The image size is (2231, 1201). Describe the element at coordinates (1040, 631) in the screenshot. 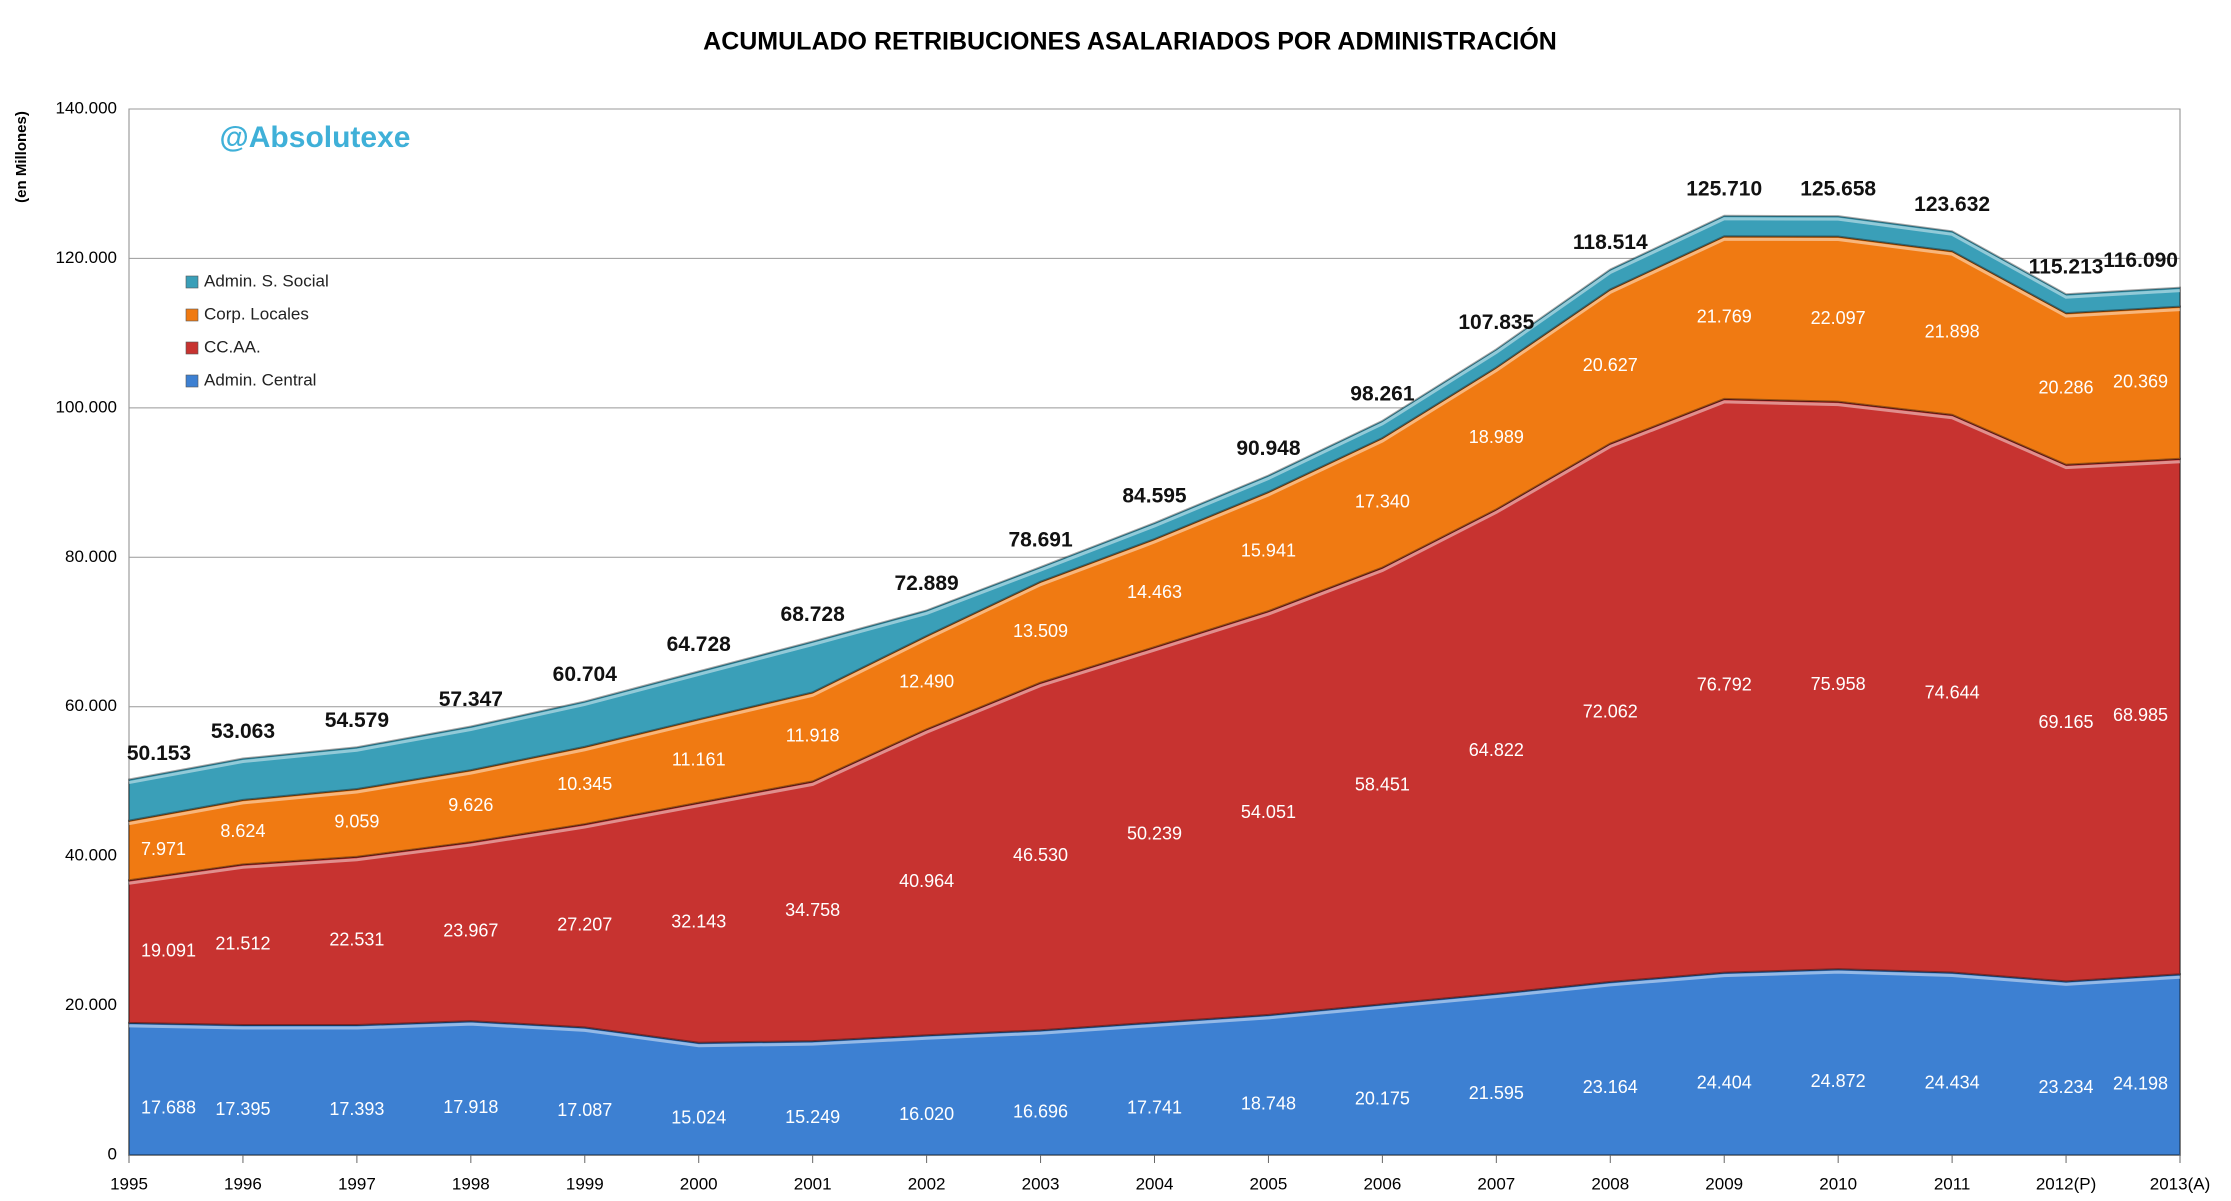

I see `value-label: 13.509` at that location.